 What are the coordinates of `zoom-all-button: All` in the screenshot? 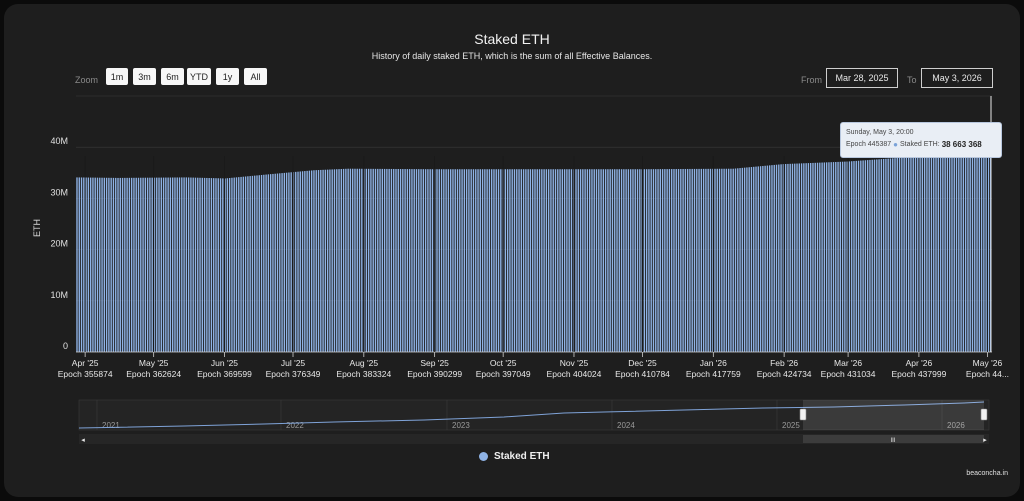 It's located at (255, 76).